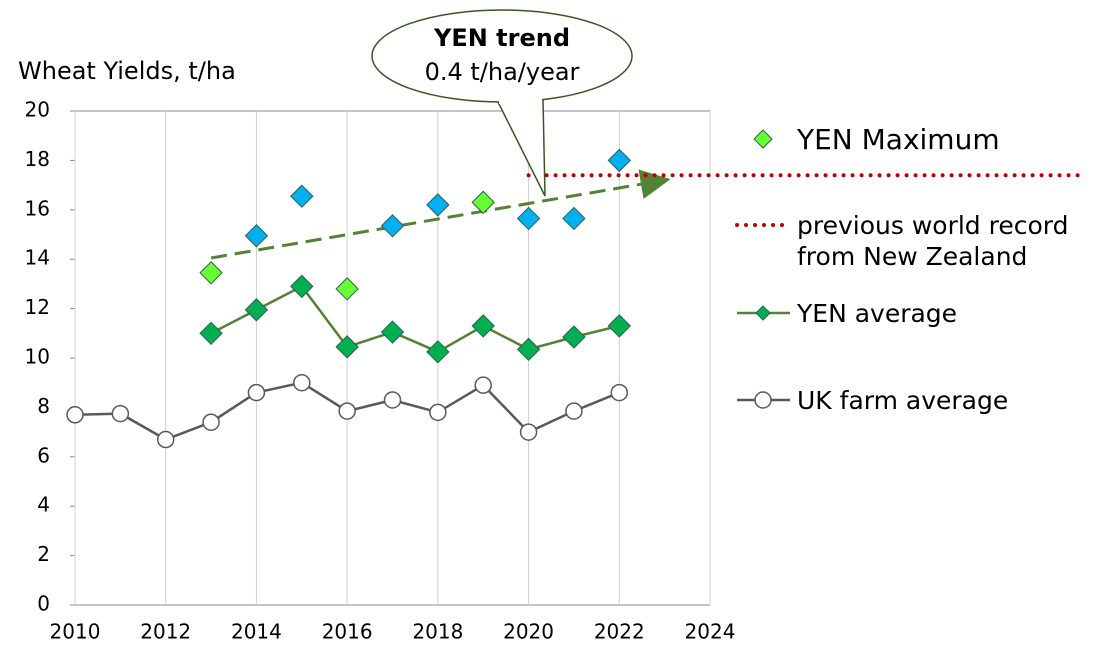  What do you see at coordinates (37, 208) in the screenshot?
I see `y-tick-label: 16` at bounding box center [37, 208].